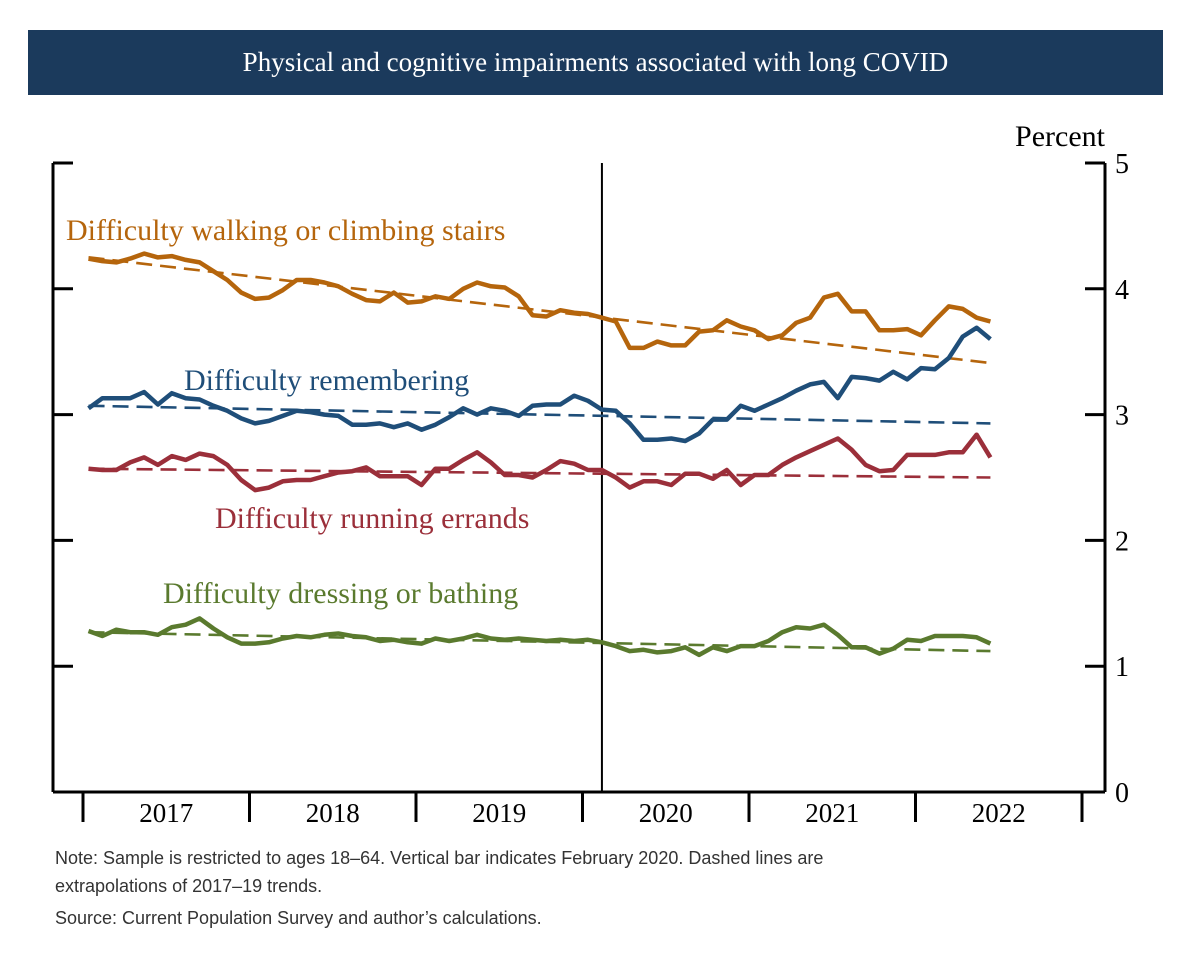 The height and width of the screenshot is (962, 1200). Describe the element at coordinates (832, 813) in the screenshot. I see `x-tick-label: 2021` at that location.